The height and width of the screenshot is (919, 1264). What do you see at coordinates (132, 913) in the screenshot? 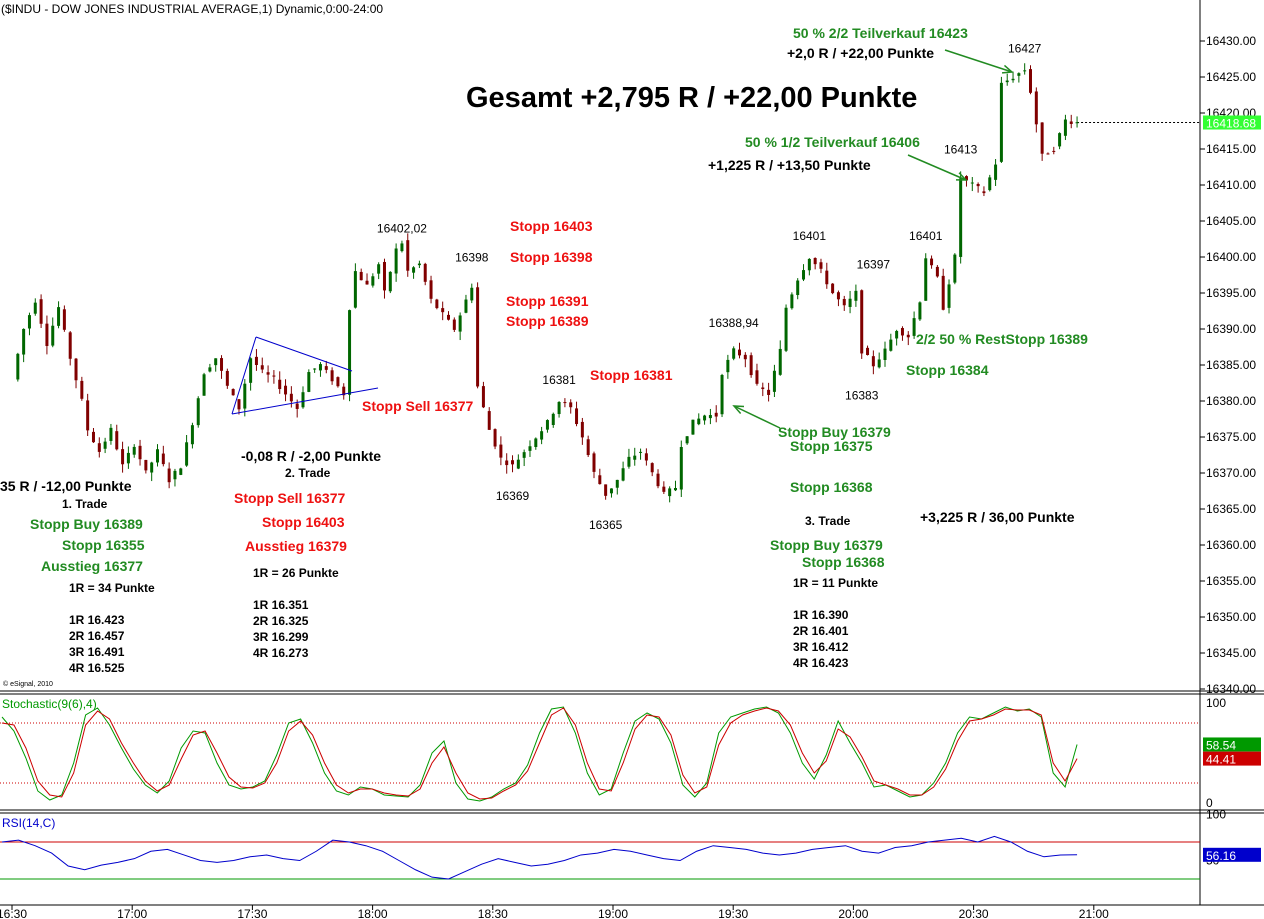
I see `time-tick-label: 17:00` at bounding box center [132, 913].